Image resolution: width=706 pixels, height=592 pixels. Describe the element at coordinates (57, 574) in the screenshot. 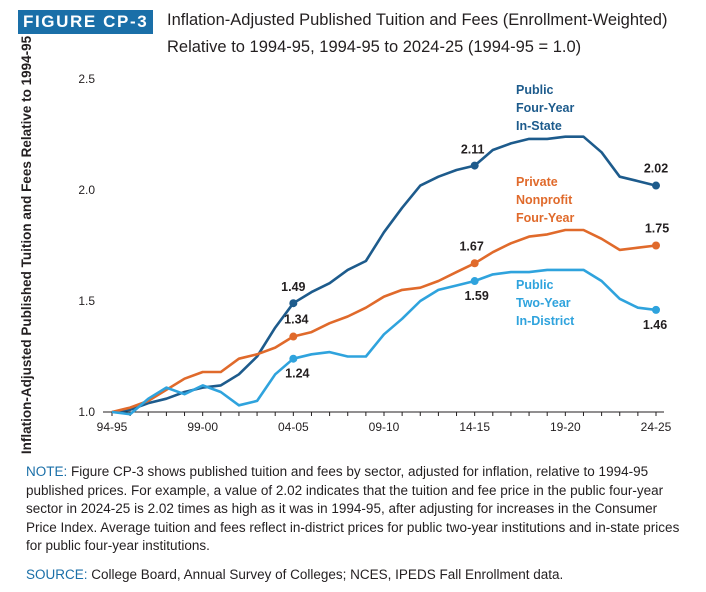

I see `source-label: SOURCE:` at that location.